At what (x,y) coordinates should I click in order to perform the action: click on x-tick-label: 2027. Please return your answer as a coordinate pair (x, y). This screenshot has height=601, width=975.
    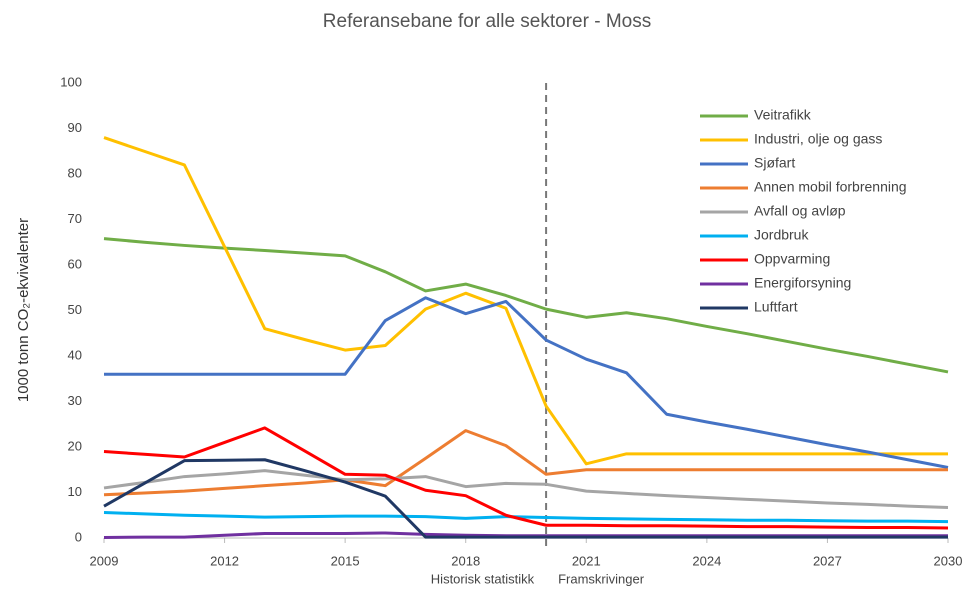
    Looking at the image, I should click on (827, 560).